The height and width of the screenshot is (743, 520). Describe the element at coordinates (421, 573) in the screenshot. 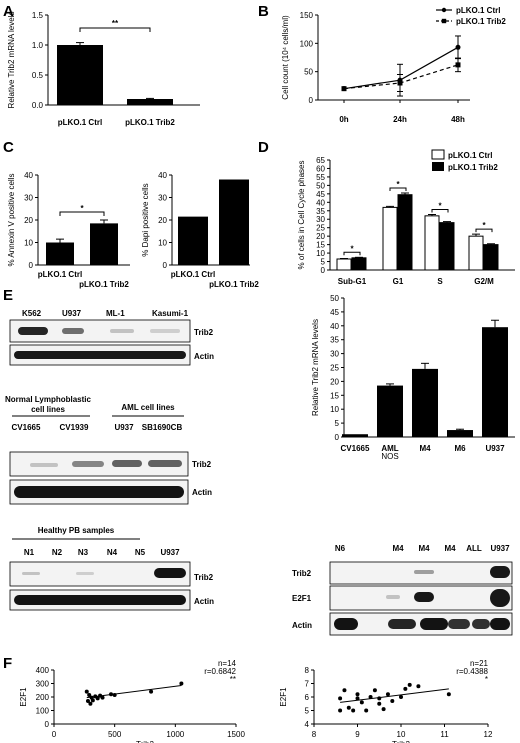

I see `blot4-trib2-panel` at that location.